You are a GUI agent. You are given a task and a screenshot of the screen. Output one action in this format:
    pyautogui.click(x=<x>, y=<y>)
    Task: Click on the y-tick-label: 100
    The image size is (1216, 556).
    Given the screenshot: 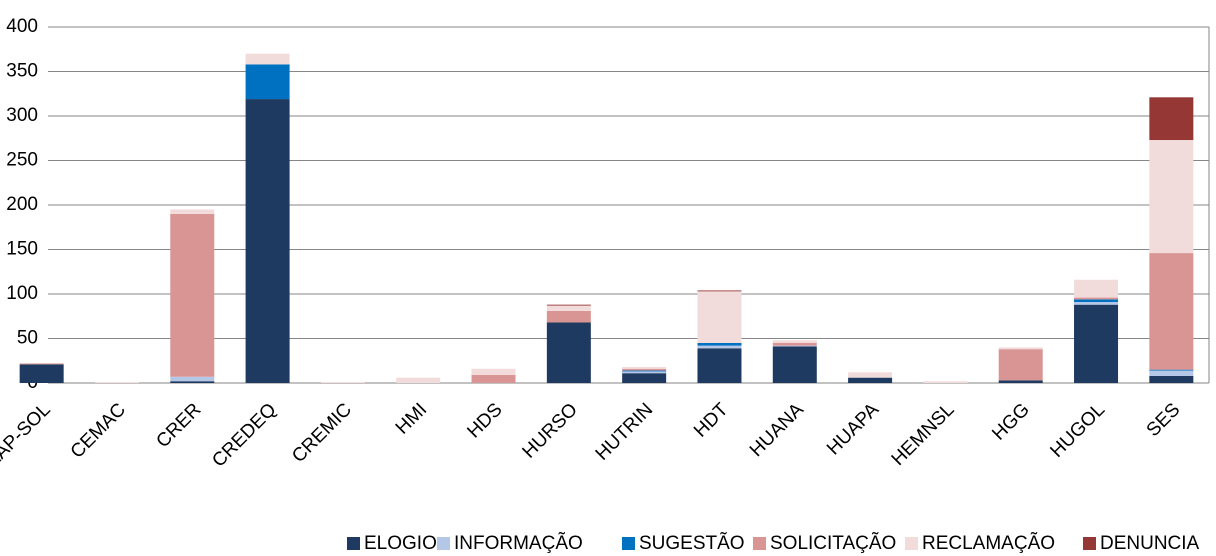 What is the action you would take?
    pyautogui.click(x=22, y=293)
    